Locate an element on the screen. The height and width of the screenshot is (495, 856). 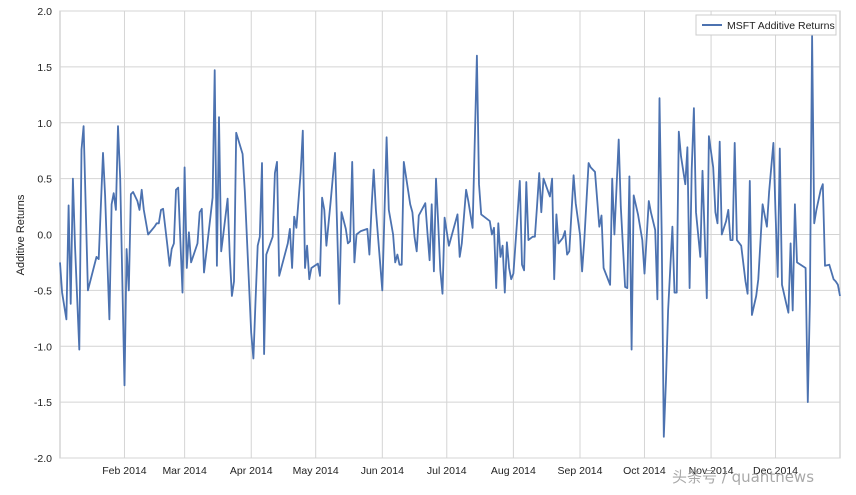
watermark: 头条号 / quantnews is located at coordinates (743, 477).